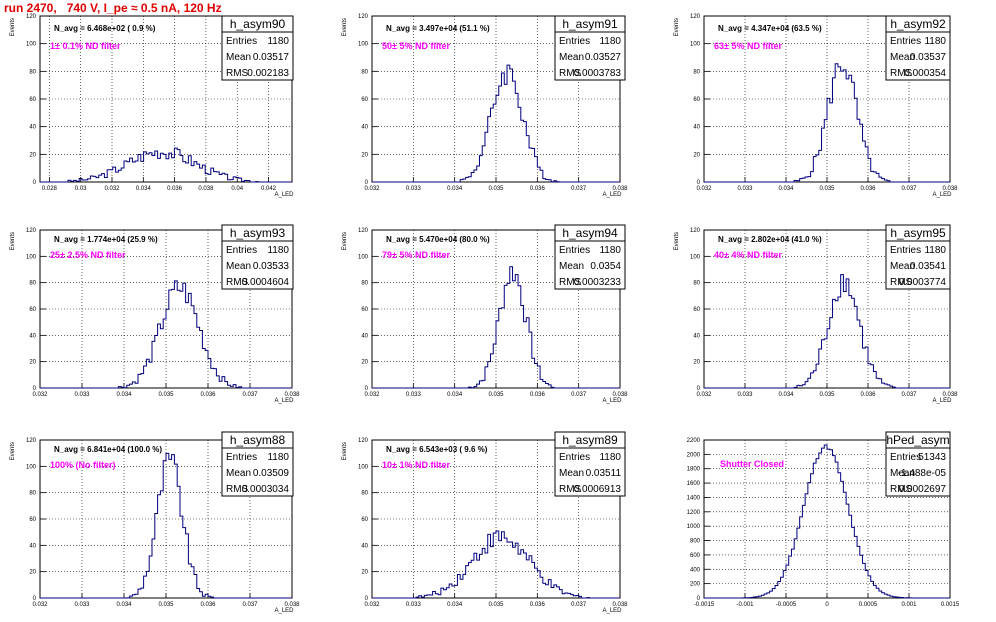 This screenshot has height=622, width=996. Describe the element at coordinates (694, 513) in the screenshot. I see `y-tick-label: 1200` at that location.